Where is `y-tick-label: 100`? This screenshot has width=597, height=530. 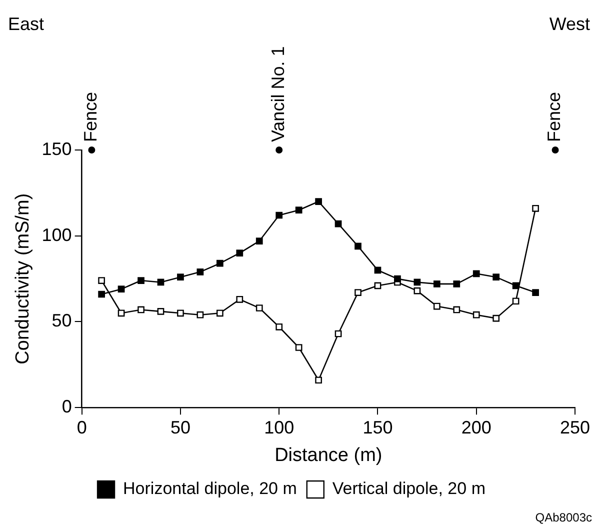
y-tick-label: 100 is located at coordinates (57, 234).